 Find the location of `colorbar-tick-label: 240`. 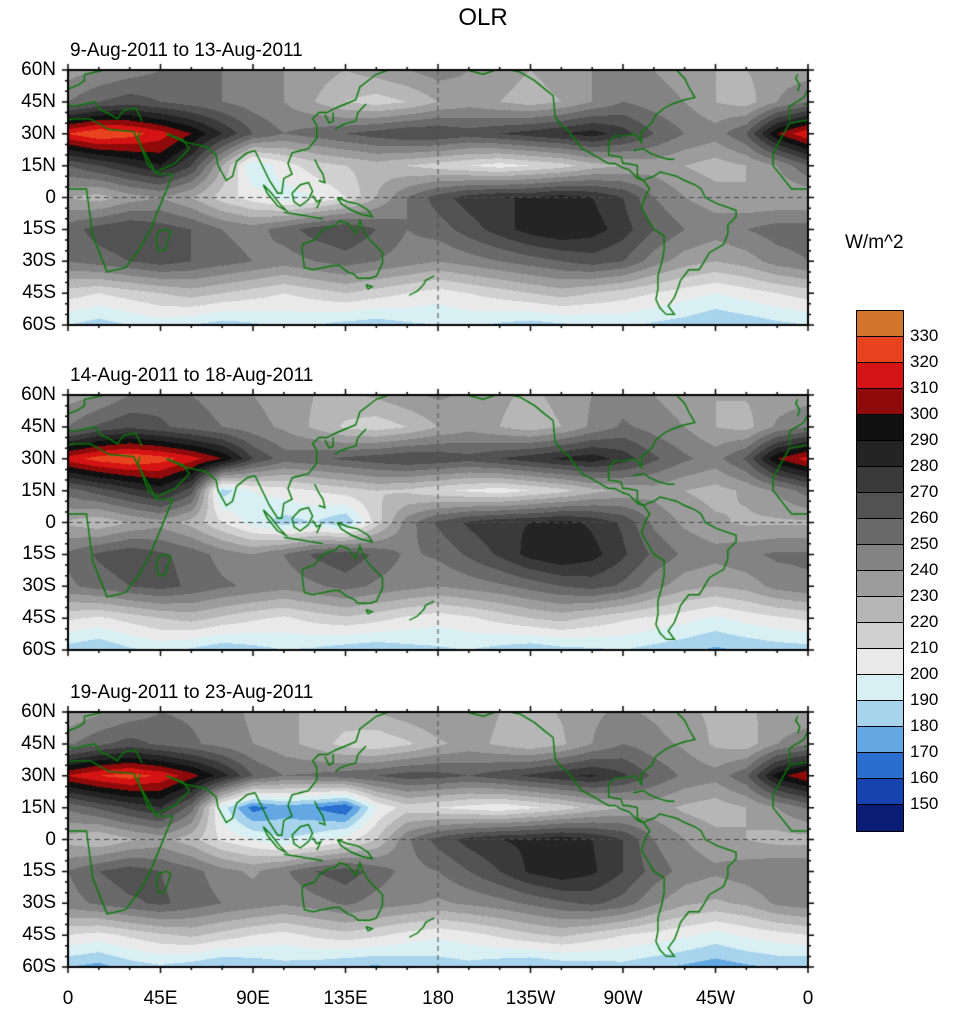

colorbar-tick-label: 240 is located at coordinates (924, 569).